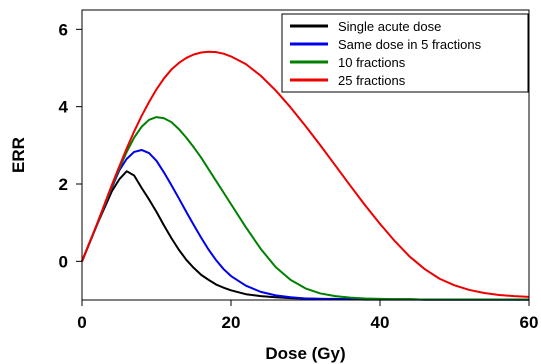 This screenshot has width=541, height=364. What do you see at coordinates (231, 322) in the screenshot?
I see `x-tick-label: 20` at bounding box center [231, 322].